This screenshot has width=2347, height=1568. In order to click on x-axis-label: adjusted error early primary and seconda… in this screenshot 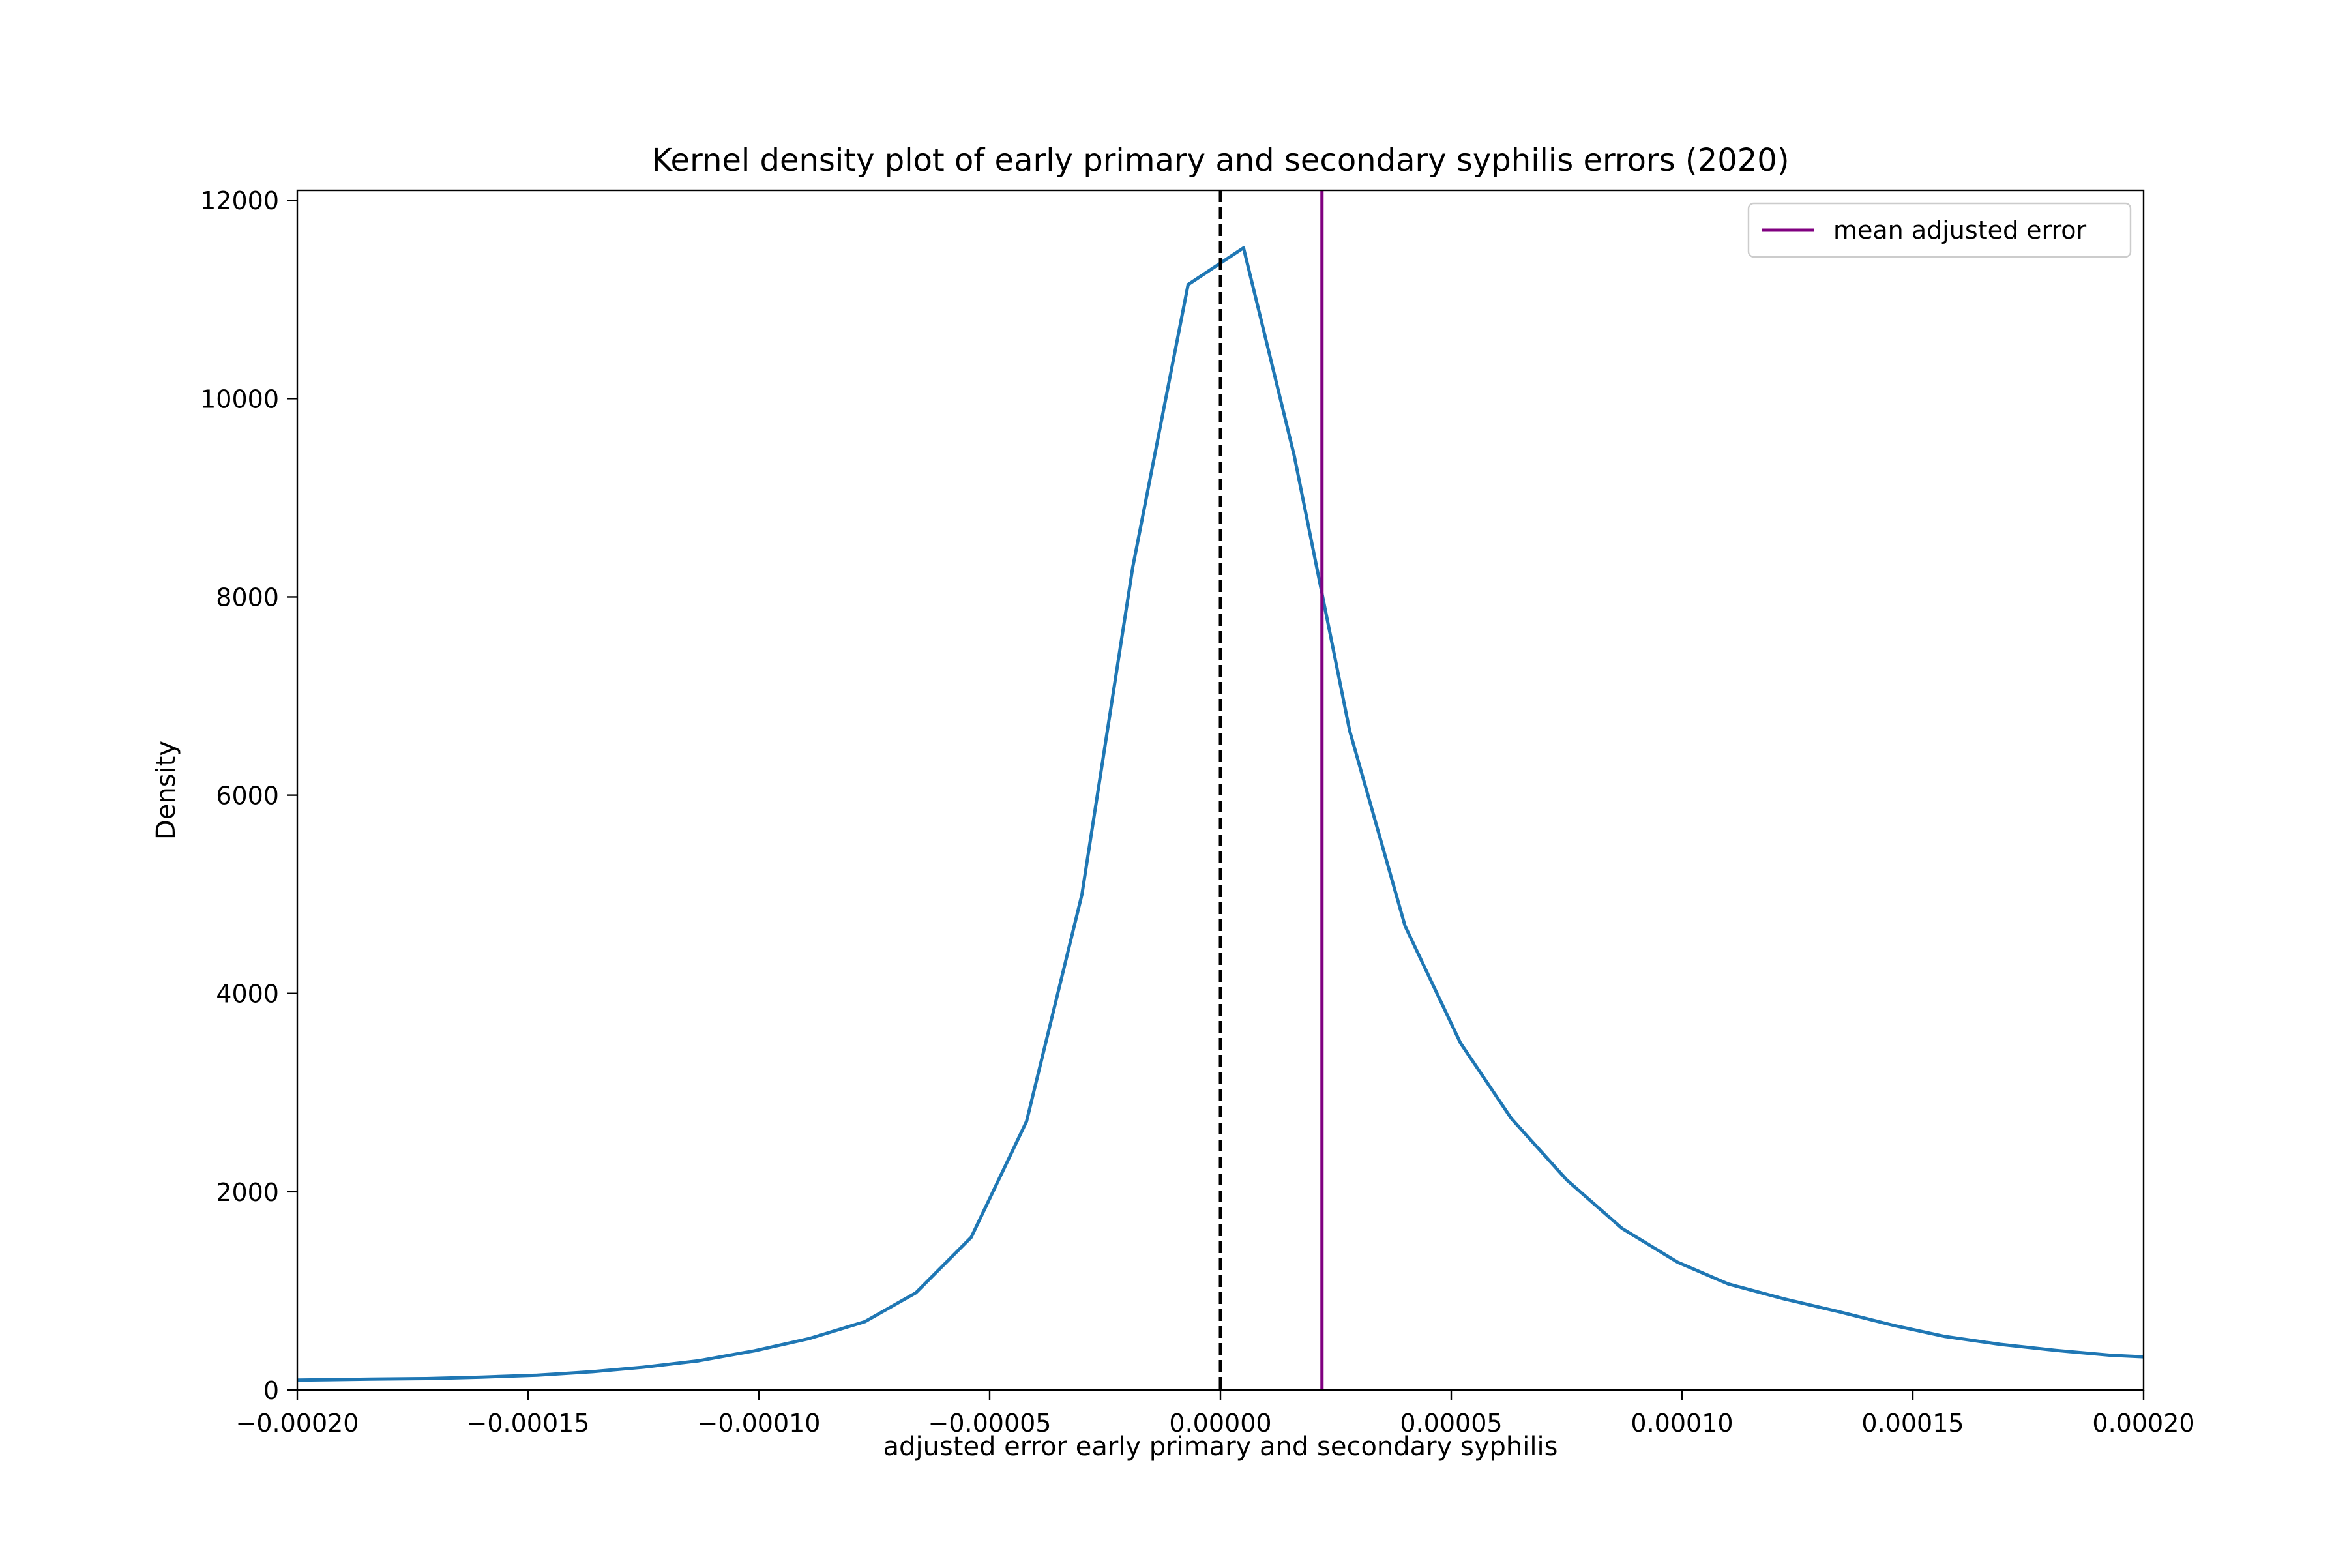, I will do `click(1220, 1447)`.